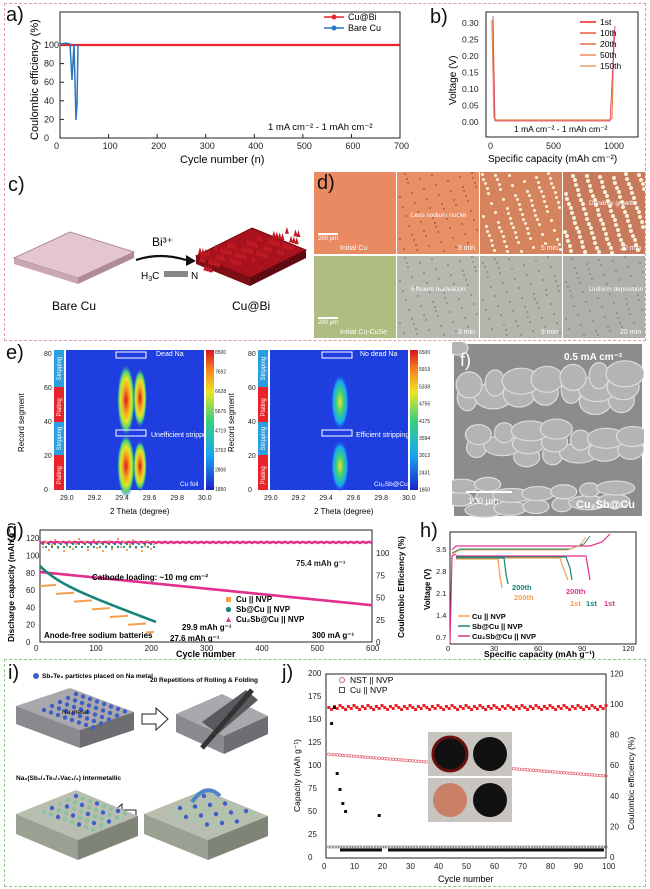 The image size is (650, 889). Describe the element at coordinates (160, 269) in the screenshot. I see `panel-c-scheme: Bi³⁺ H3C N Bare Cu Cu@Bi` at that location.